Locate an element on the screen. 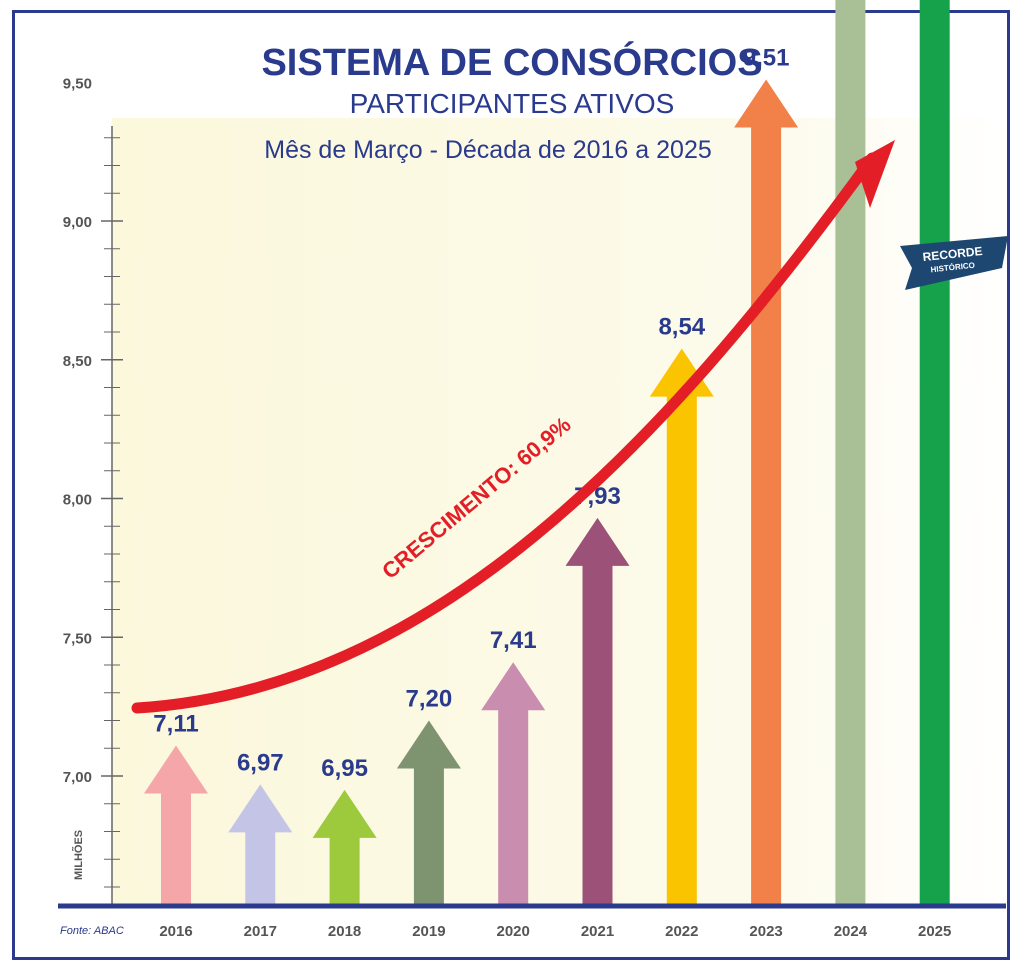 The height and width of the screenshot is (971, 1024). badge-line-1: RECORDE is located at coordinates (952, 254).